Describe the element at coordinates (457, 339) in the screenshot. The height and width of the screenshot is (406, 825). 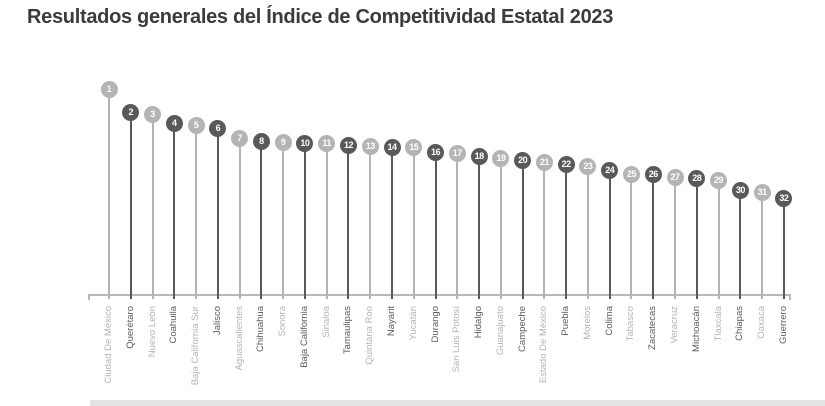
I see `state-label: San Luis Potosí` at that location.